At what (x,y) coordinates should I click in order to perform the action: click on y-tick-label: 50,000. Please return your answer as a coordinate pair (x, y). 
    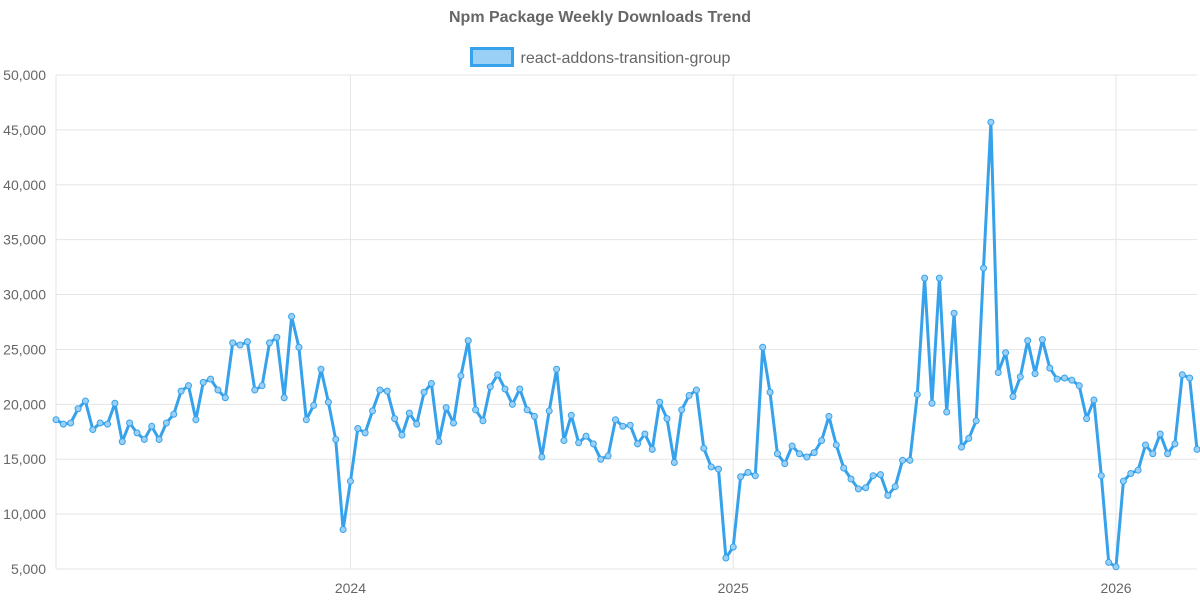
    Looking at the image, I should click on (24, 75).